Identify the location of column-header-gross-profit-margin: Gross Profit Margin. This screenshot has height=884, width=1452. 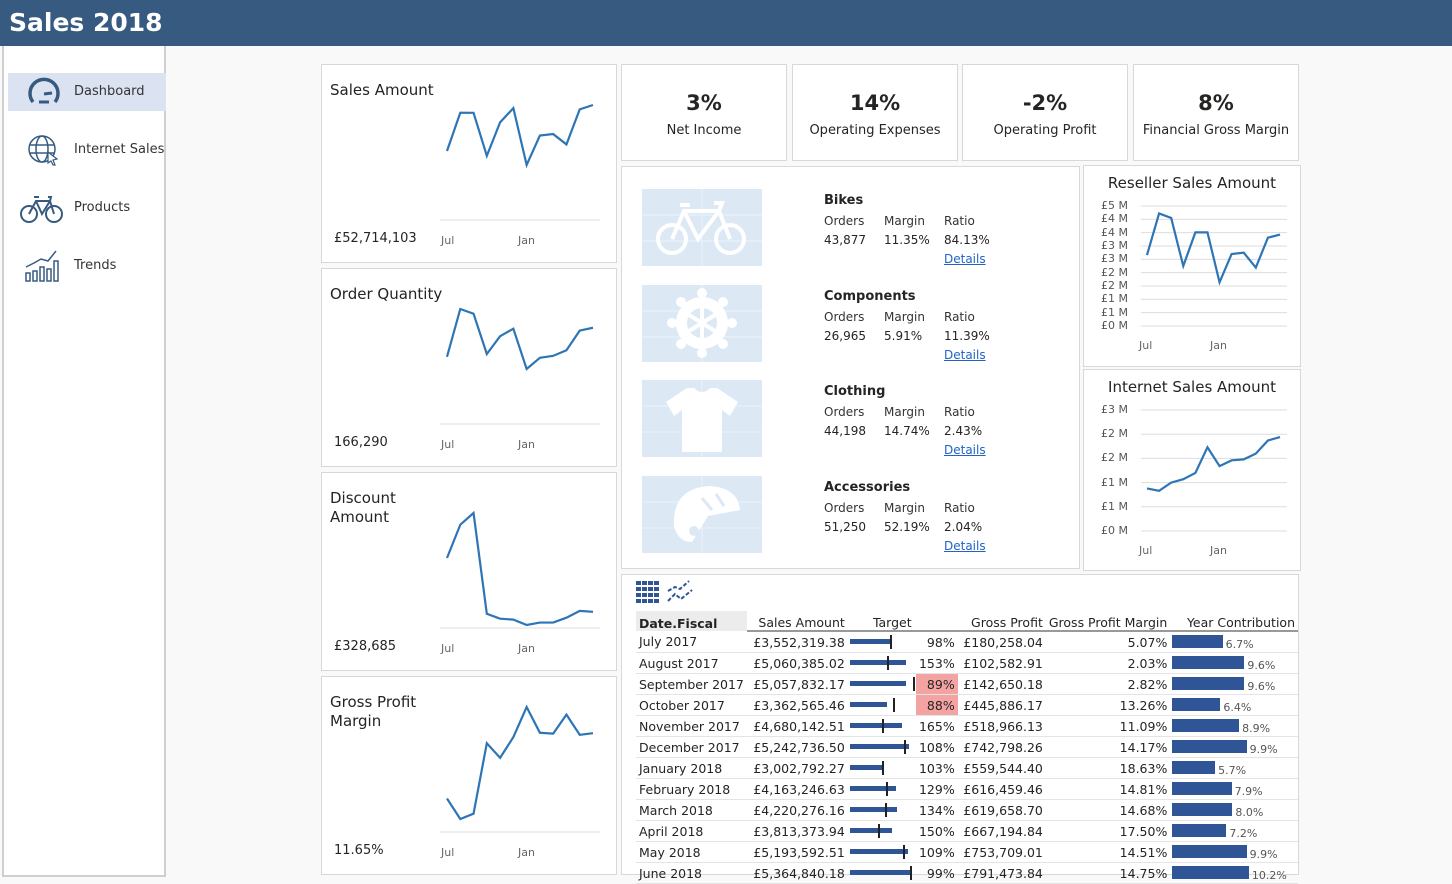
(1108, 621).